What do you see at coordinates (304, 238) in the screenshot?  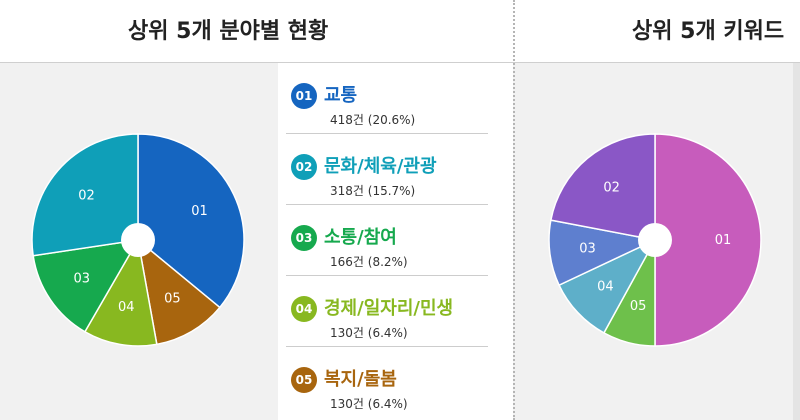 I see `legend-number-badge: 03` at bounding box center [304, 238].